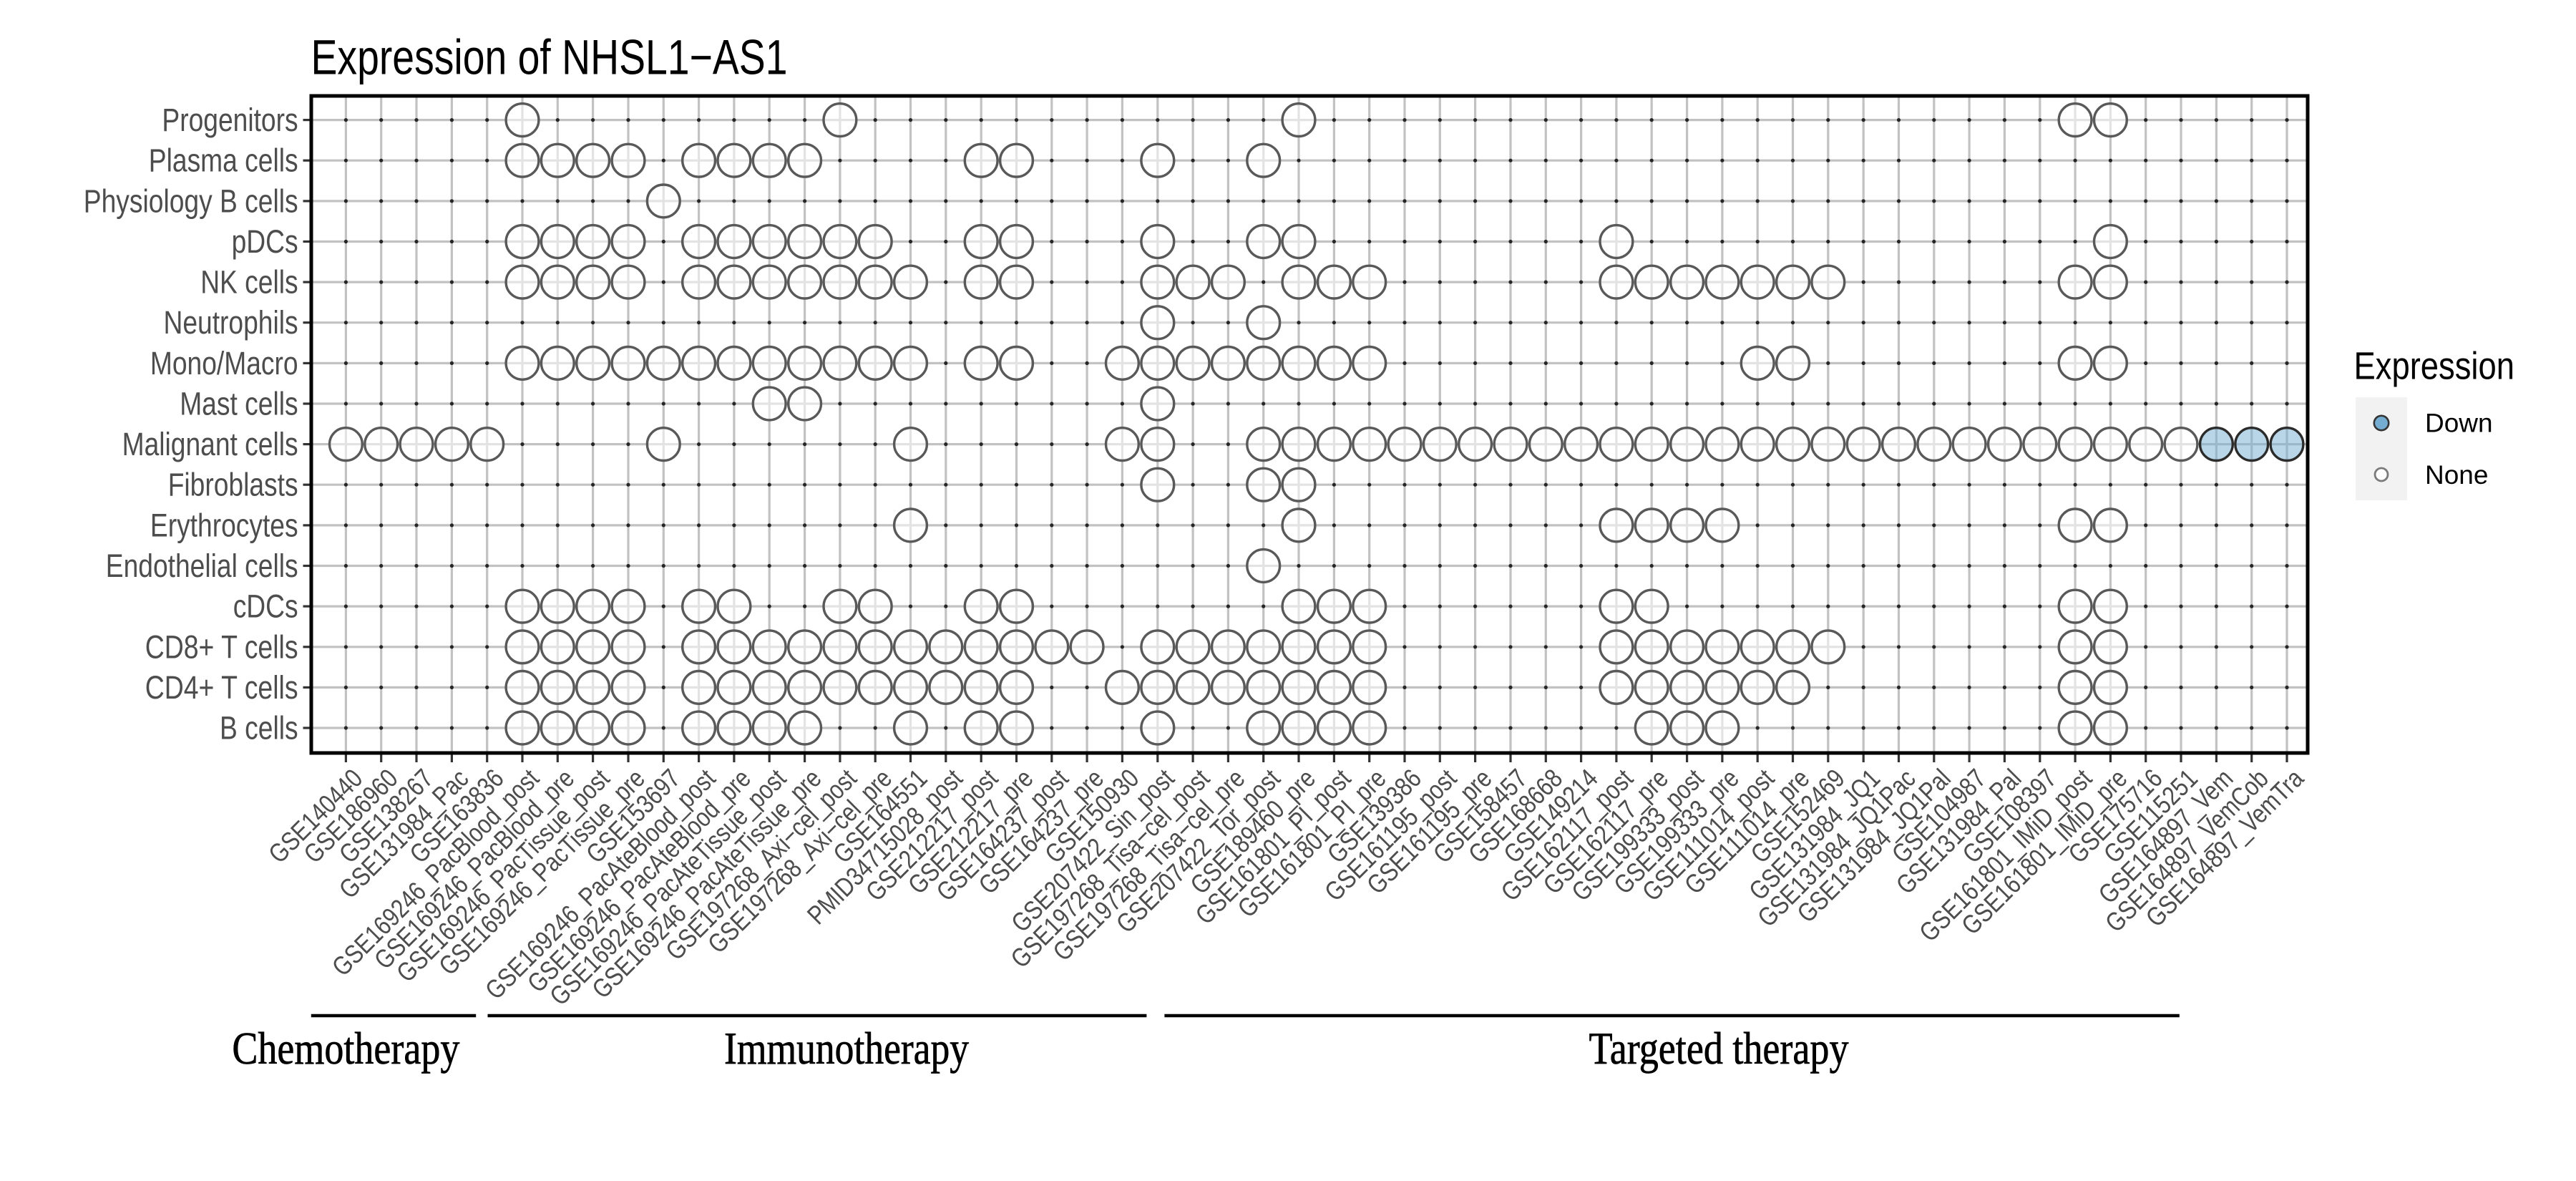 This screenshot has width=2576, height=1181. Describe the element at coordinates (2434, 365) in the screenshot. I see `svg-text: Expression` at that location.